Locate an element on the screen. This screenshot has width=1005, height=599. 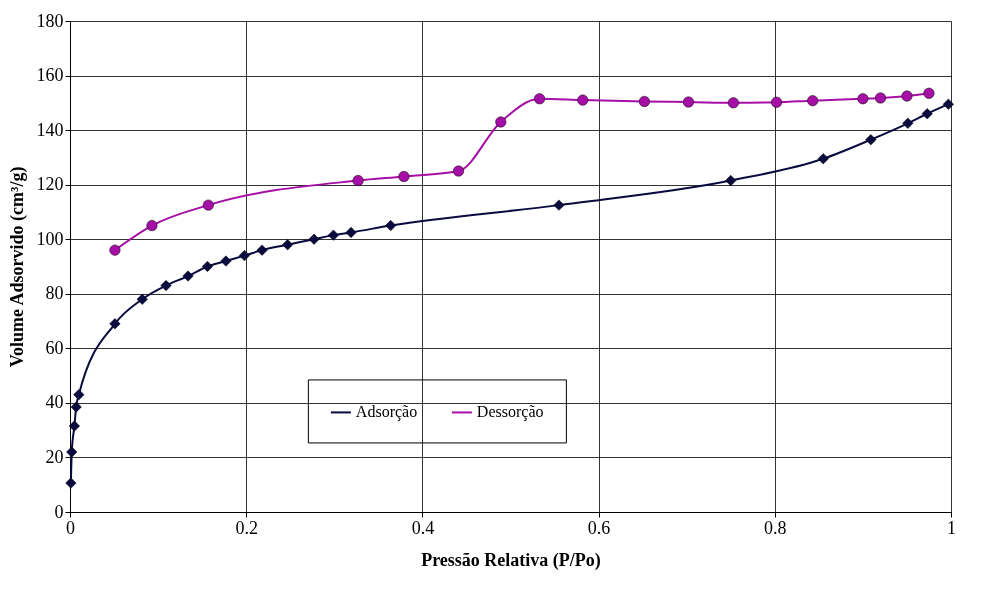
y-tick-label: 20 is located at coordinates (54, 456).